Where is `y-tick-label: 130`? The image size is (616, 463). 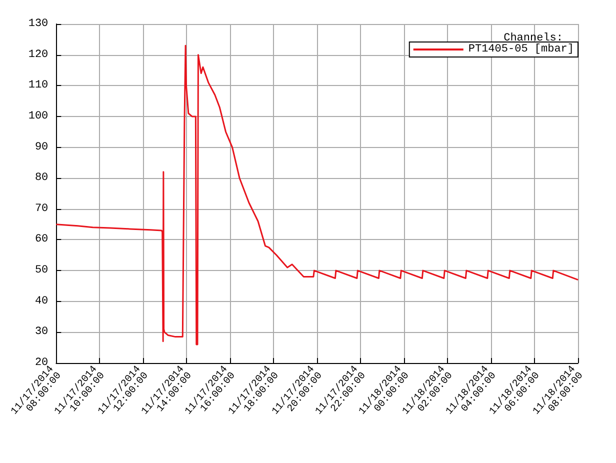
y-tick-label: 130 is located at coordinates (38, 24).